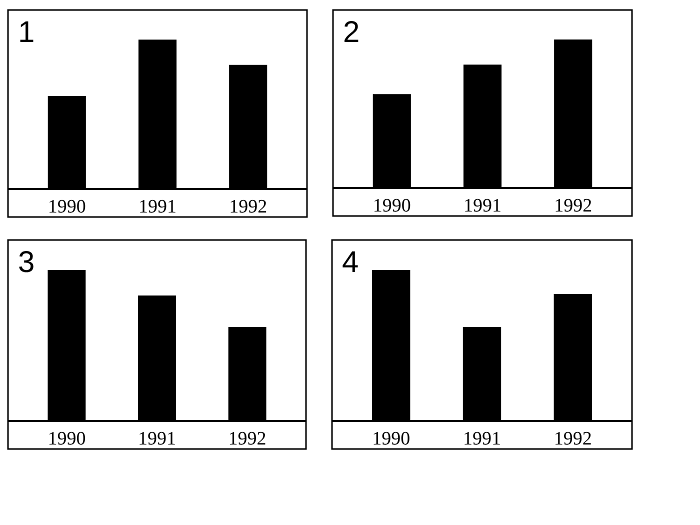 This screenshot has height=525, width=700. I want to click on chart-title: 3, so click(26, 262).